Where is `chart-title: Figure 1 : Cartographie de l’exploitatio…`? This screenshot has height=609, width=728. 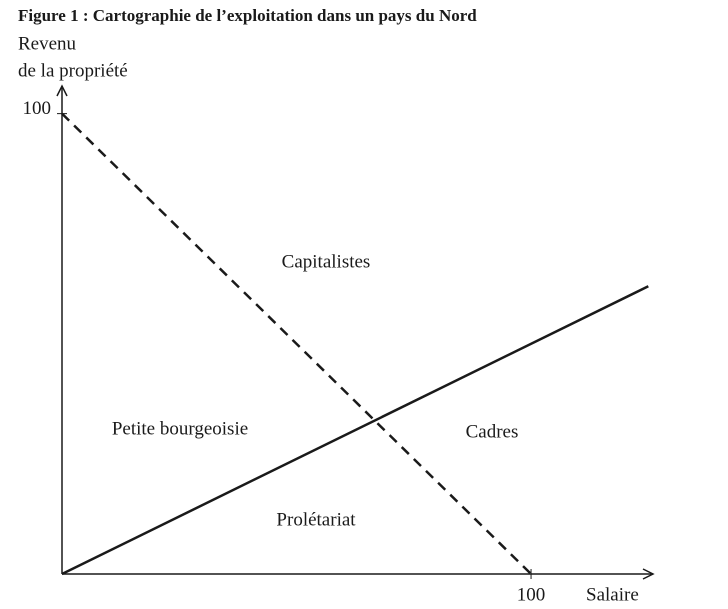
chart-title: Figure 1 : Cartographie de l’exploitatio… is located at coordinates (247, 15).